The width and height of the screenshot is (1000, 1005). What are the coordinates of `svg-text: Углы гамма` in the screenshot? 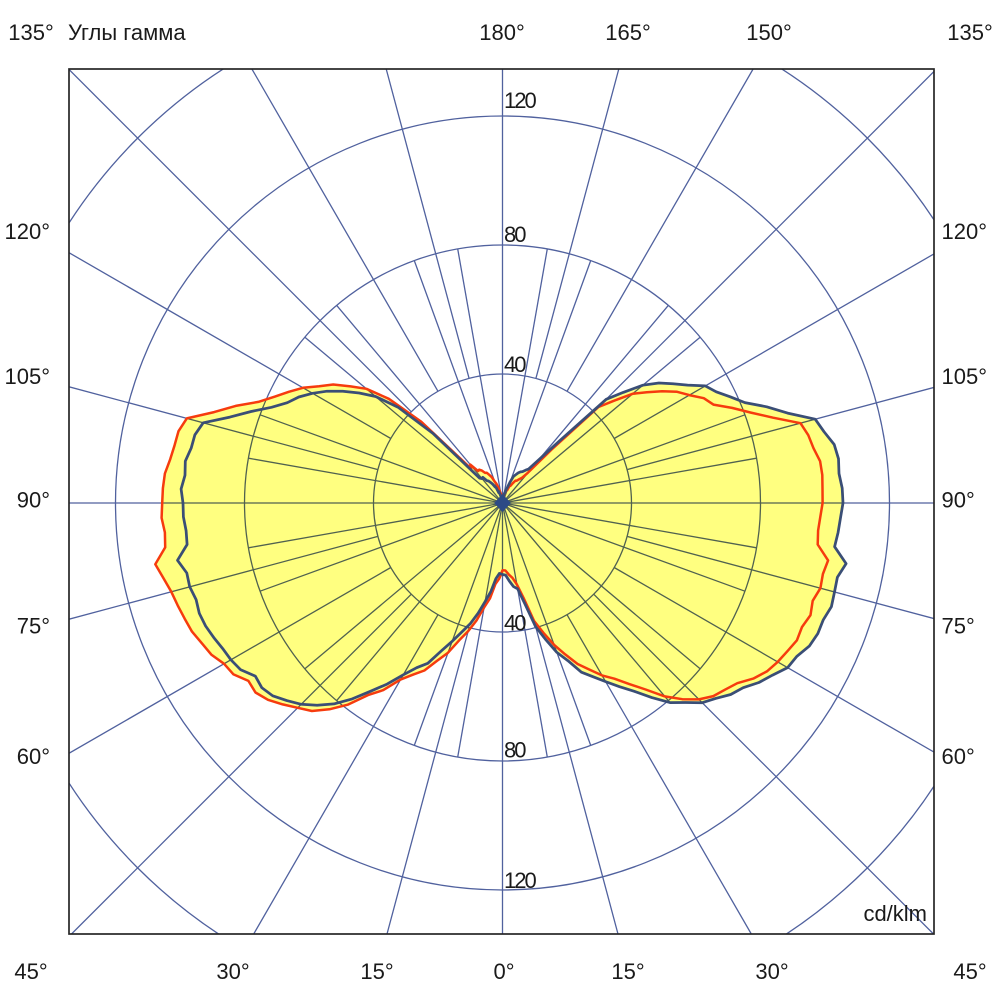 It's located at (127, 32).